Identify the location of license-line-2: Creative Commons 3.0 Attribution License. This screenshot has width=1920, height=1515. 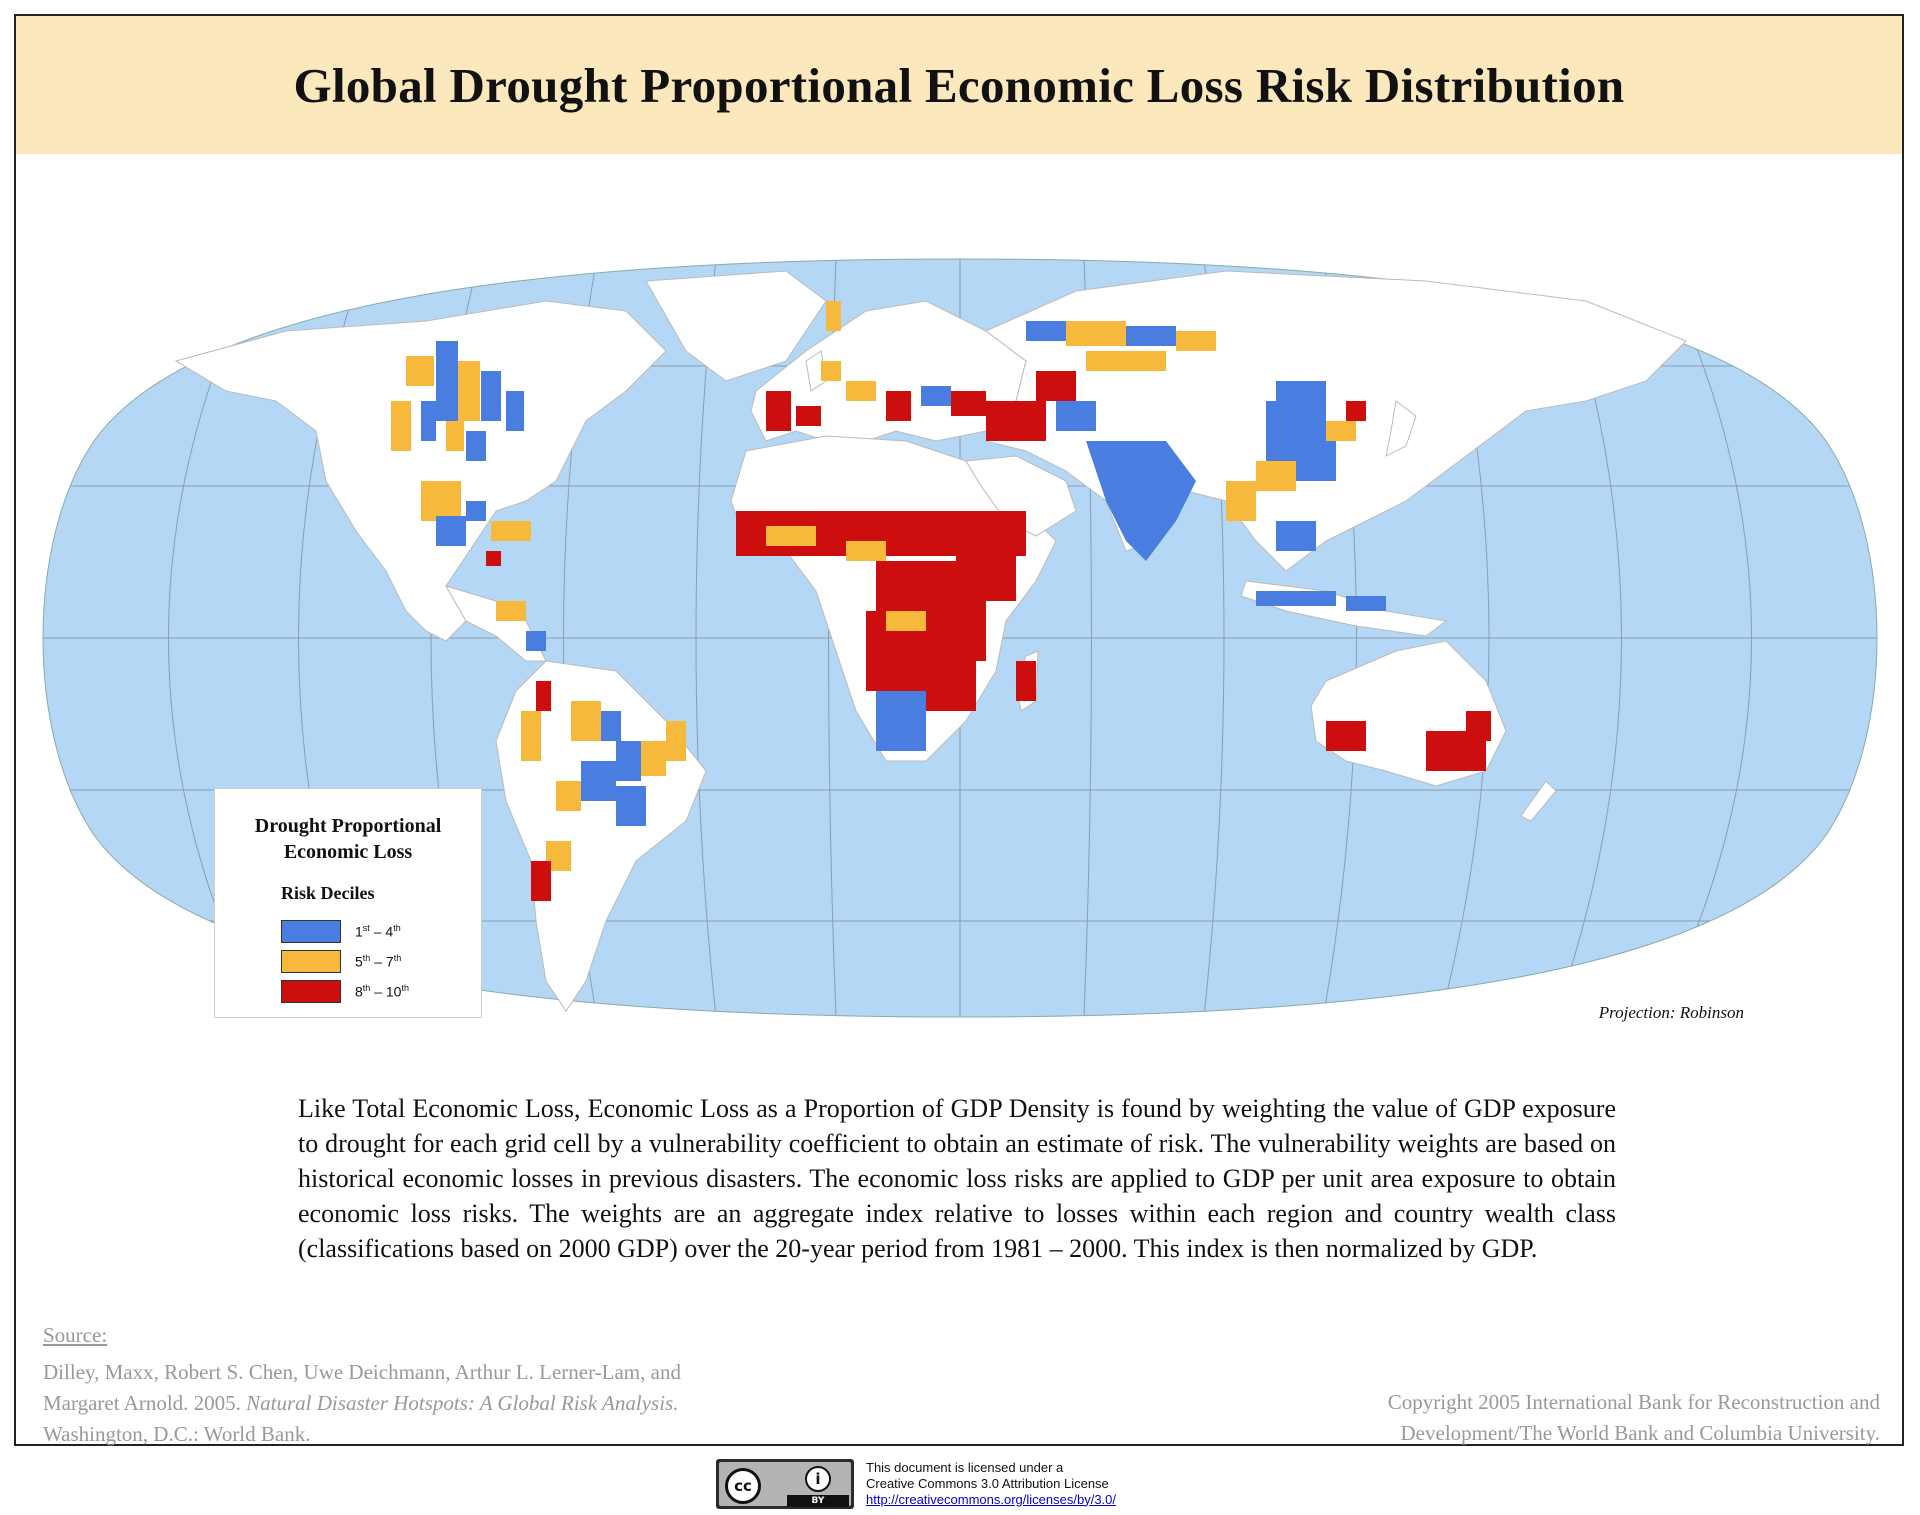
(987, 1483).